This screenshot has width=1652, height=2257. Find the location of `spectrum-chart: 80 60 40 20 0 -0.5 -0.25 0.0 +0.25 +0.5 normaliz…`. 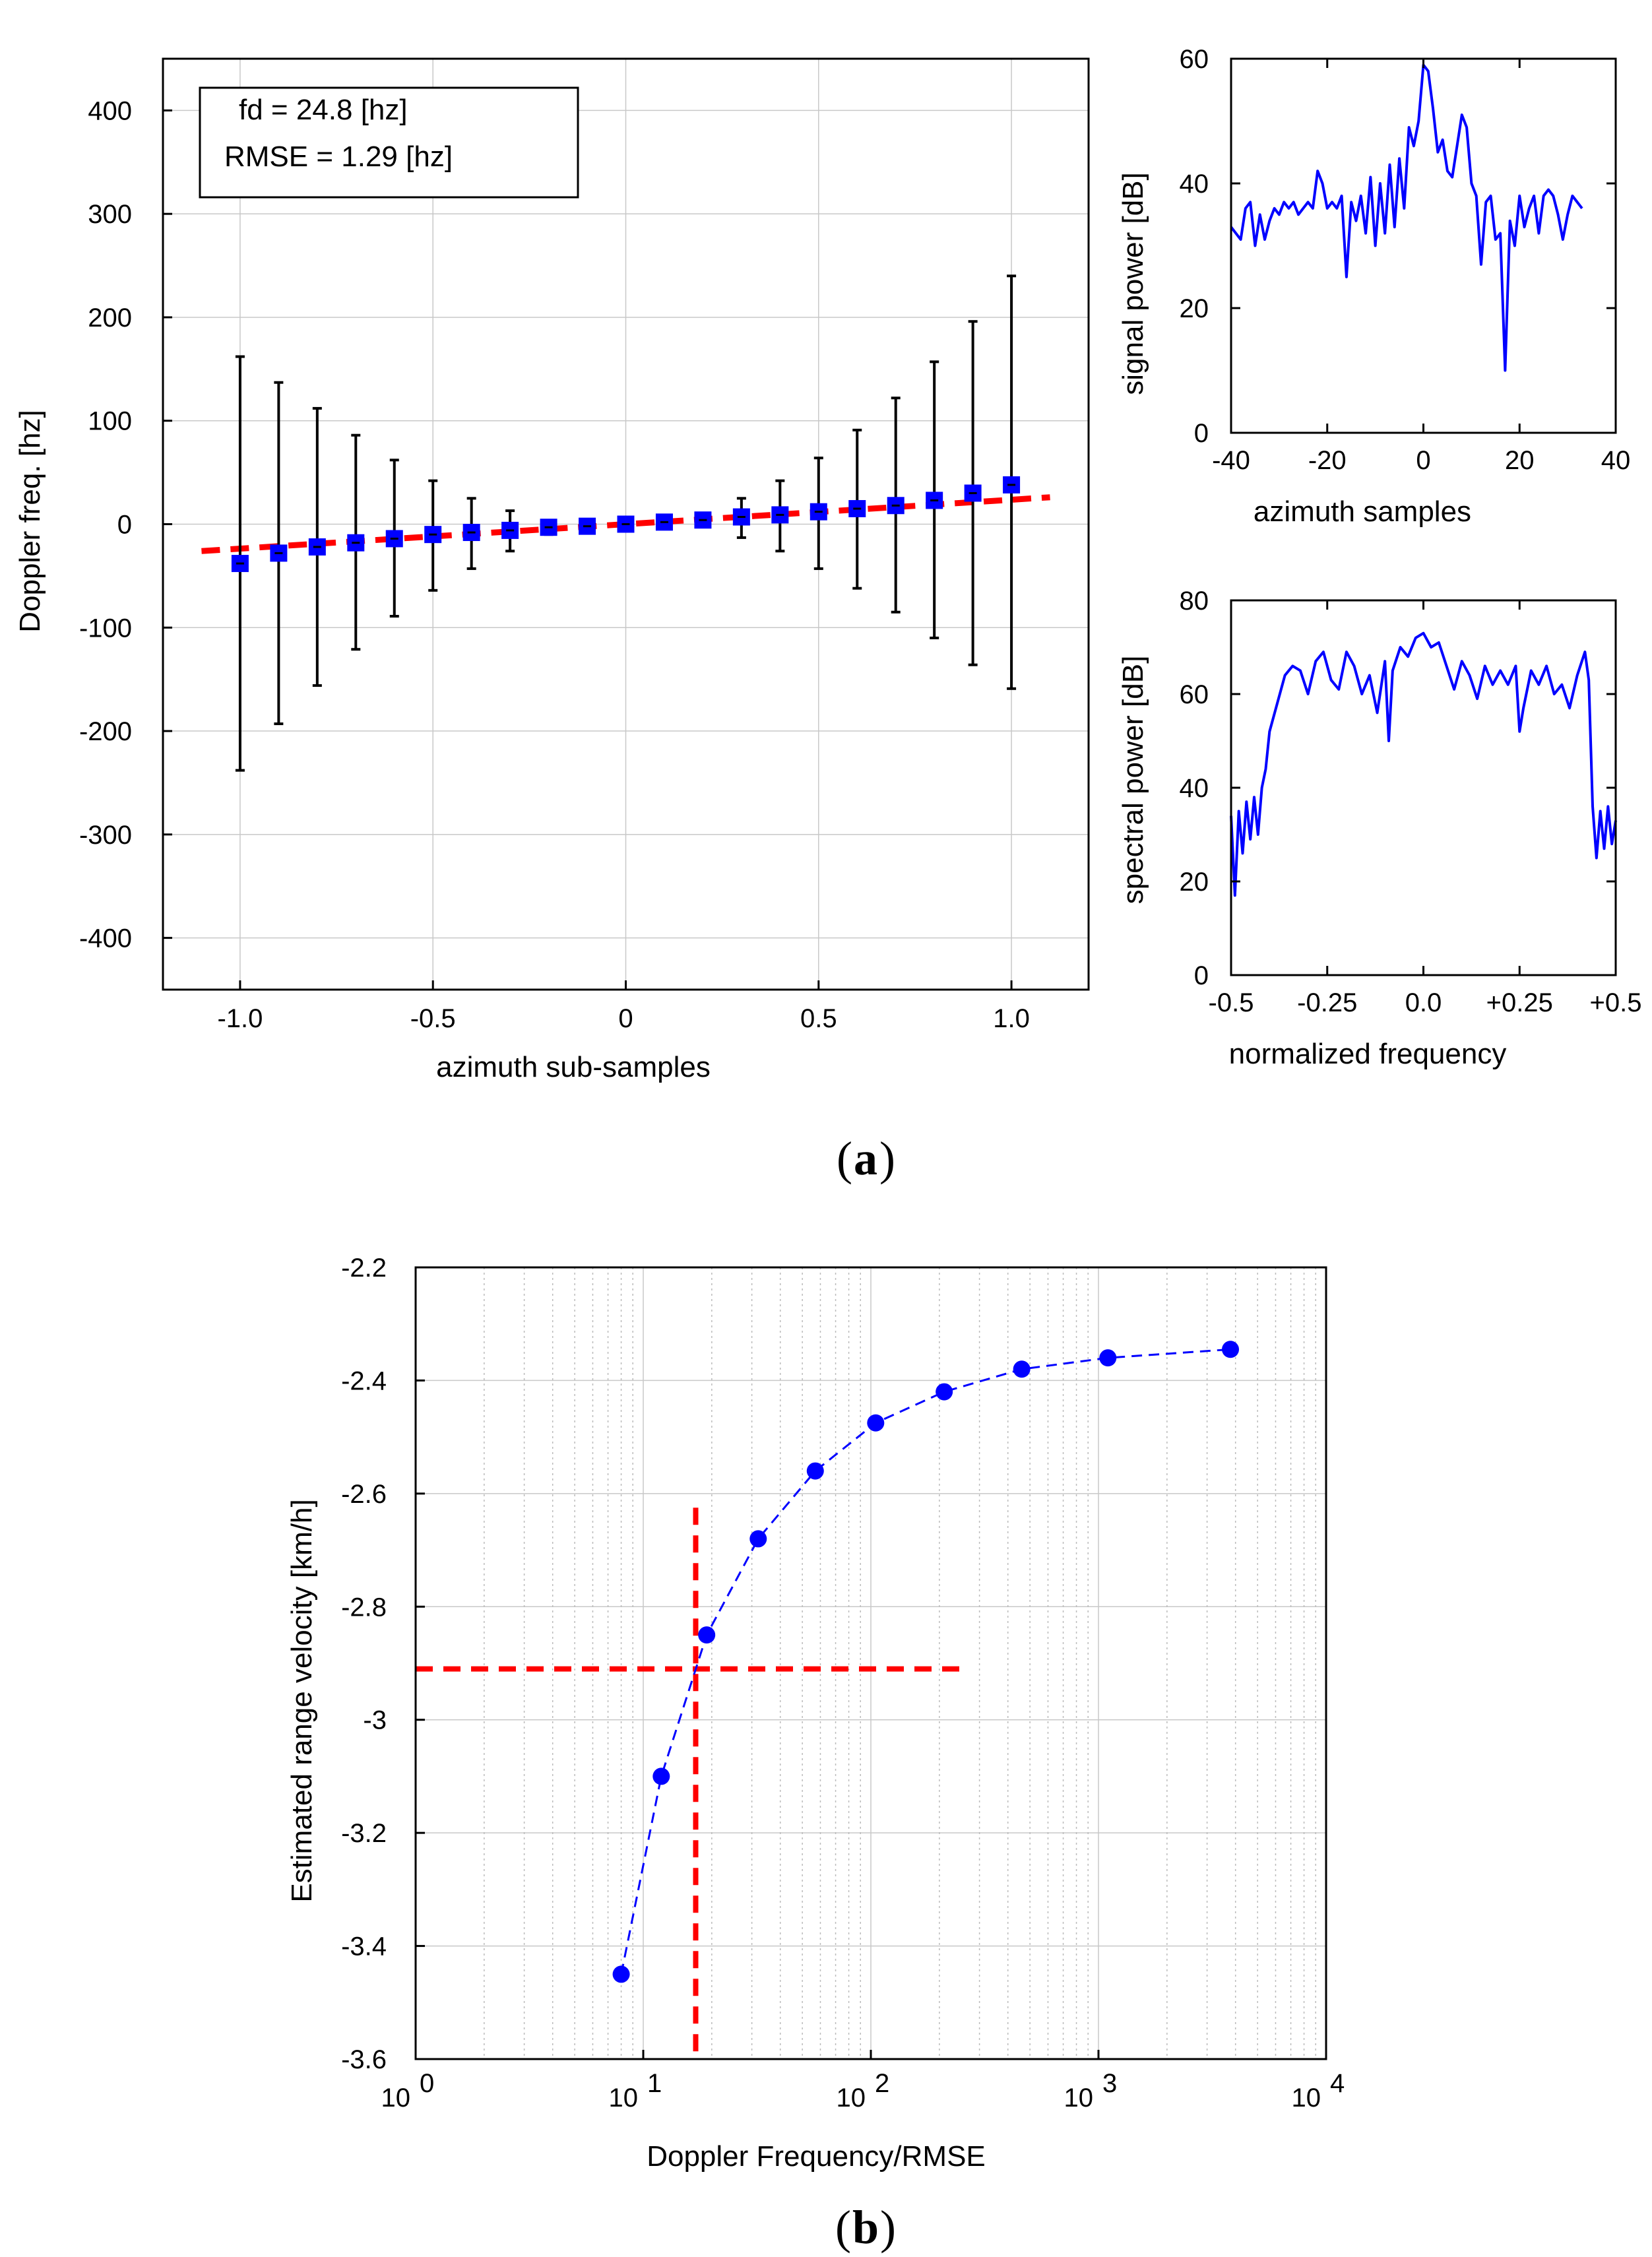

spectrum-chart: 80 60 40 20 0 -0.5 -0.25 0.0 +0.25 +0.5 normaliz… is located at coordinates (1379, 829).